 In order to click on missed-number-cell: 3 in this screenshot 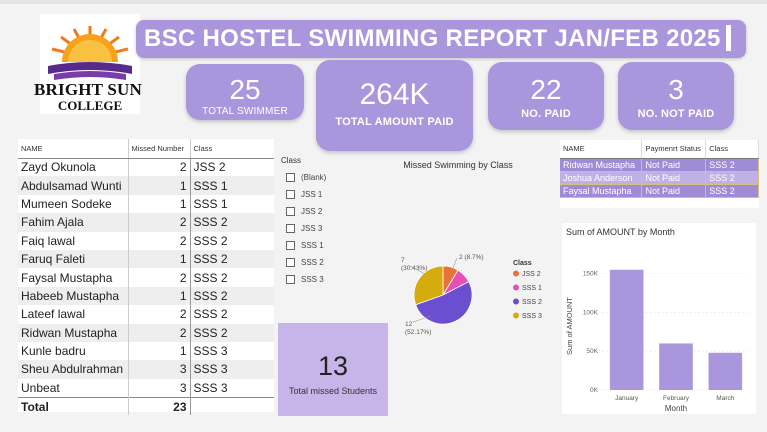, I will do `click(159, 388)`.